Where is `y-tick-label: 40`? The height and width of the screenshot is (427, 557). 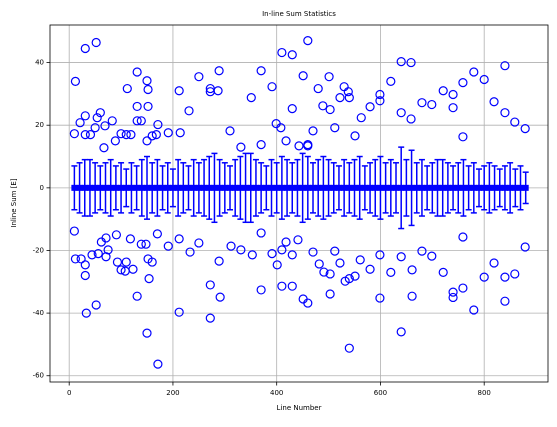 y-tick-label: 40 is located at coordinates (39, 63).